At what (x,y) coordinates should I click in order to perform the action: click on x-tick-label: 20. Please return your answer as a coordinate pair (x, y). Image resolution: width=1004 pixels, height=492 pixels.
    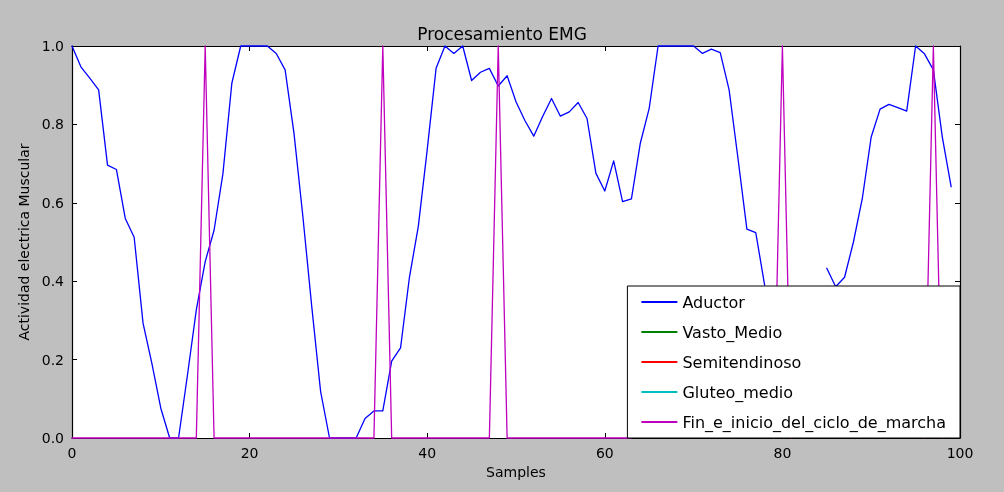
    Looking at the image, I should click on (249, 453).